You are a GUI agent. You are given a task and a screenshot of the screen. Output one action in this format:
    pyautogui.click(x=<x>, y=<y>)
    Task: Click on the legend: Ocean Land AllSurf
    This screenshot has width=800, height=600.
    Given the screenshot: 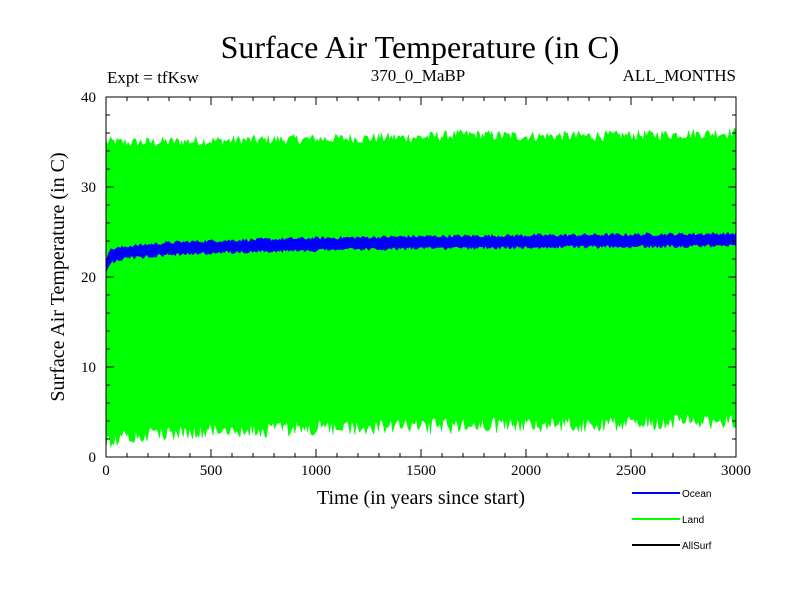 What is the action you would take?
    pyautogui.click(x=672, y=520)
    